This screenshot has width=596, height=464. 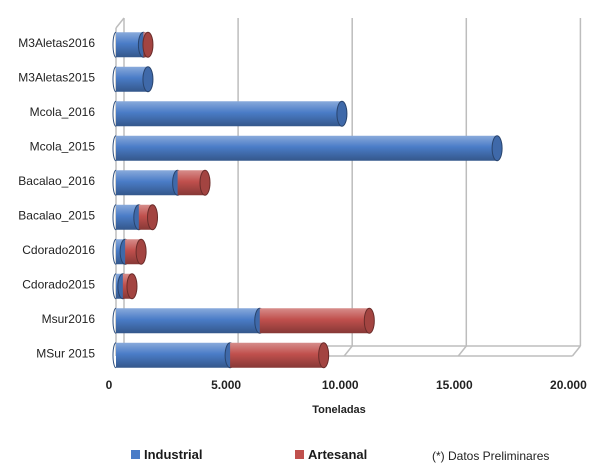 I want to click on category-label: Mcola_2016, so click(x=63, y=112).